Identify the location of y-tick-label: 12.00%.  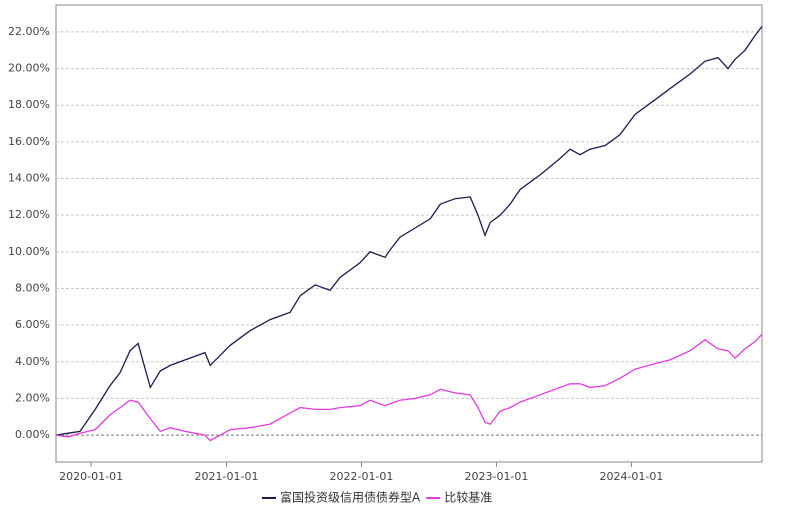
(29, 214).